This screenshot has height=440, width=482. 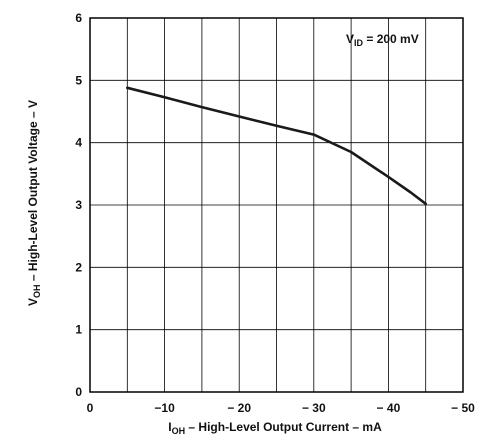 What do you see at coordinates (33, 192) in the screenshot?
I see `y-axis-label-rest: – High-Level Output Voltage – V` at bounding box center [33, 192].